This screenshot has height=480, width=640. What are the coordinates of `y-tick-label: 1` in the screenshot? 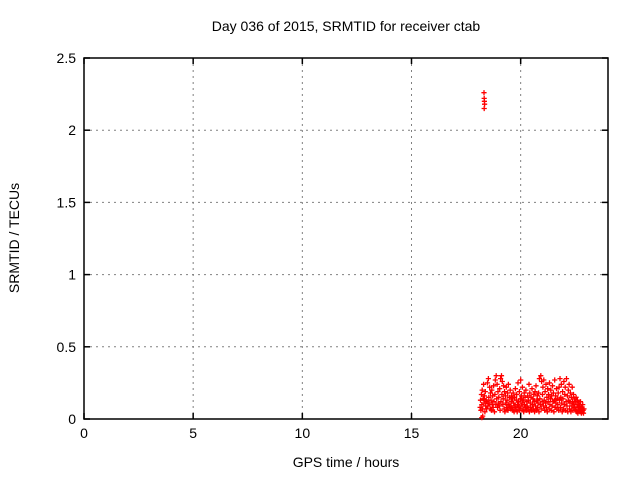 It's located at (72, 275).